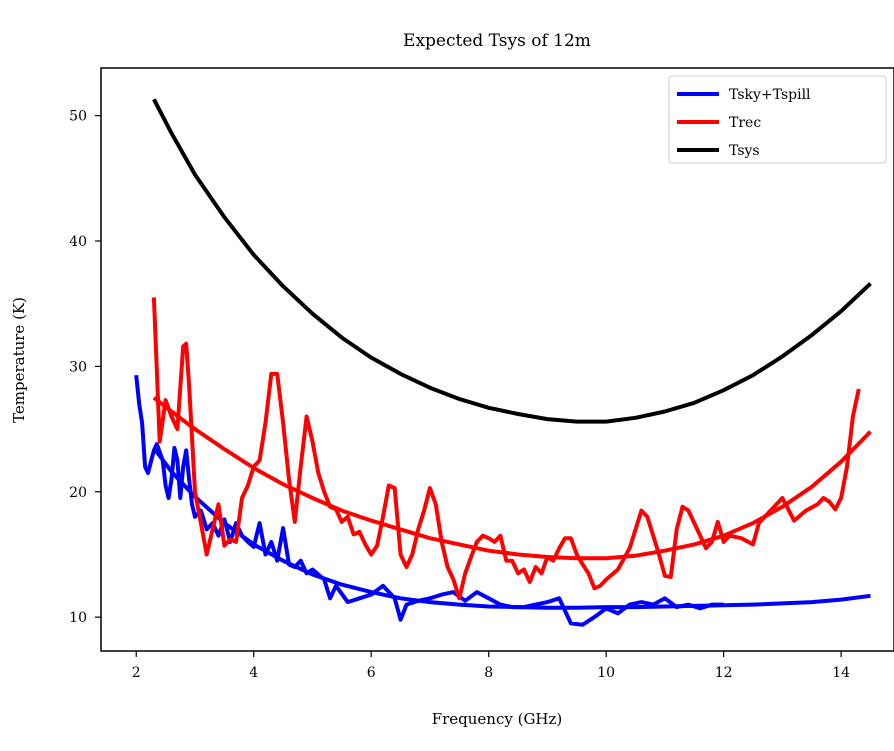  I want to click on x-tick-label: 6, so click(371, 673).